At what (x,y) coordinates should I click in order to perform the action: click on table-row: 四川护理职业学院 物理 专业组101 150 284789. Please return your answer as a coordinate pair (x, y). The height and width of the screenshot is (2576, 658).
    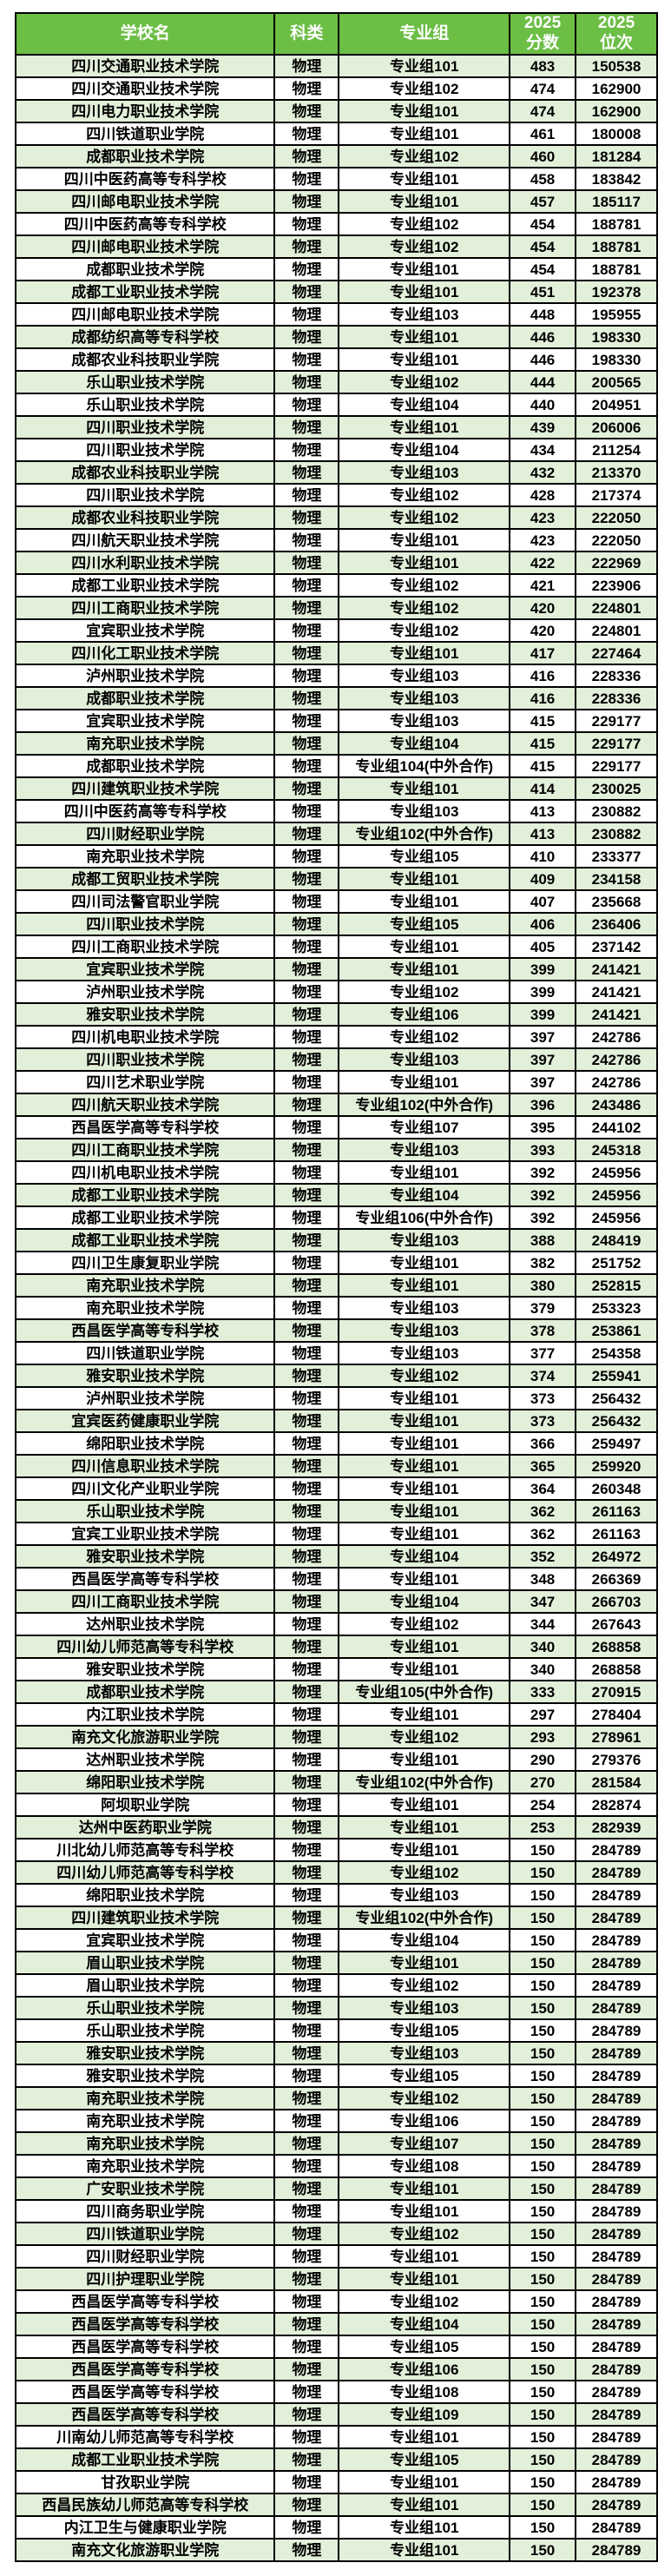
    Looking at the image, I should click on (336, 2279).